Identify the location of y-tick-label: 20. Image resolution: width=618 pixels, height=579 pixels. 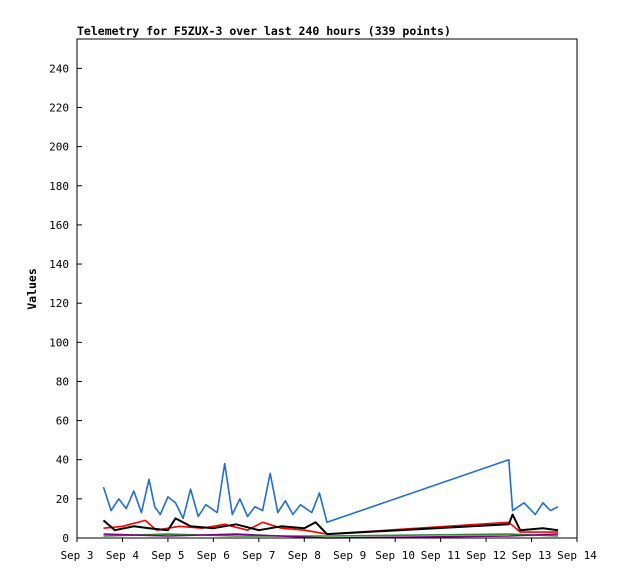
(62, 499).